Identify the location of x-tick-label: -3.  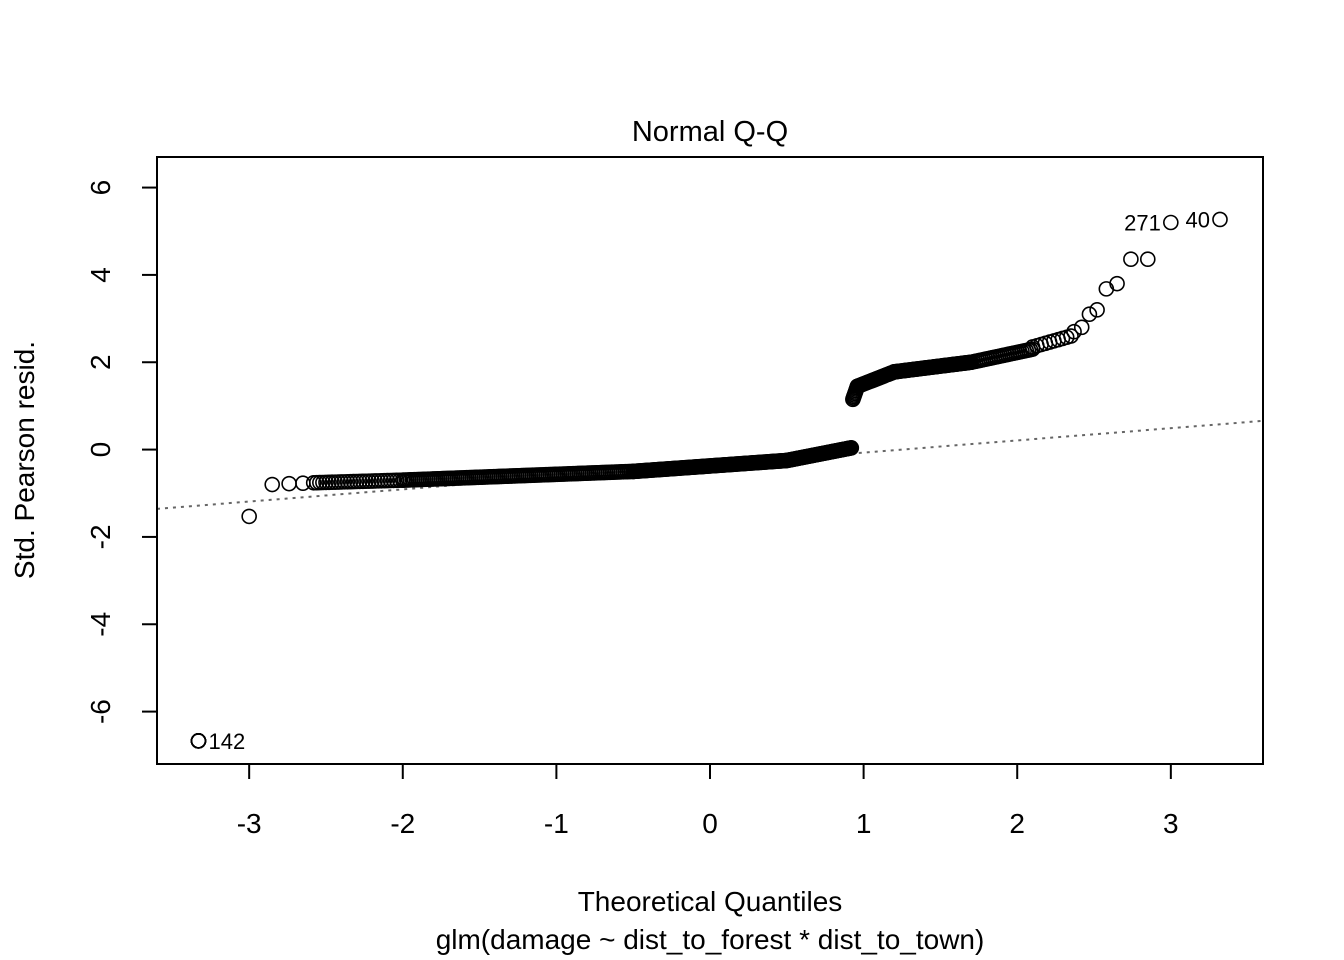
(249, 823).